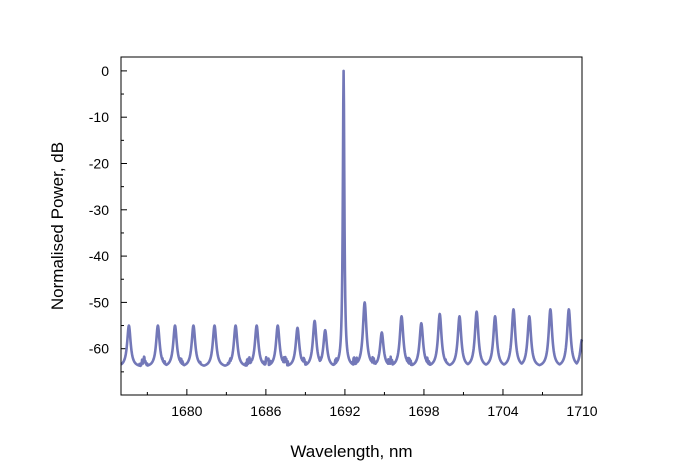 The height and width of the screenshot is (475, 677). I want to click on y-tick-label: -30, so click(99, 210).